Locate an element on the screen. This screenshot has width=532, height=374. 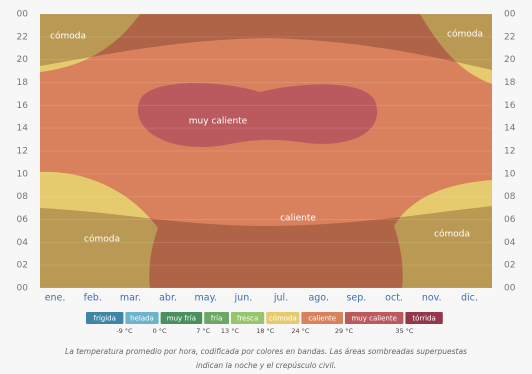
threshold-label: 35 °C is located at coordinates (404, 331).